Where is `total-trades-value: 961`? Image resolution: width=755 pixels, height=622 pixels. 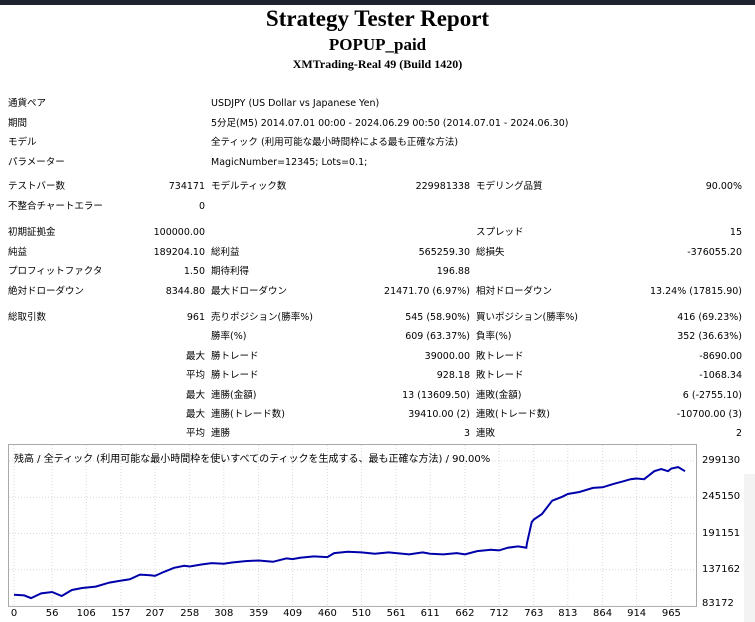 total-trades-value: 961 is located at coordinates (195, 317).